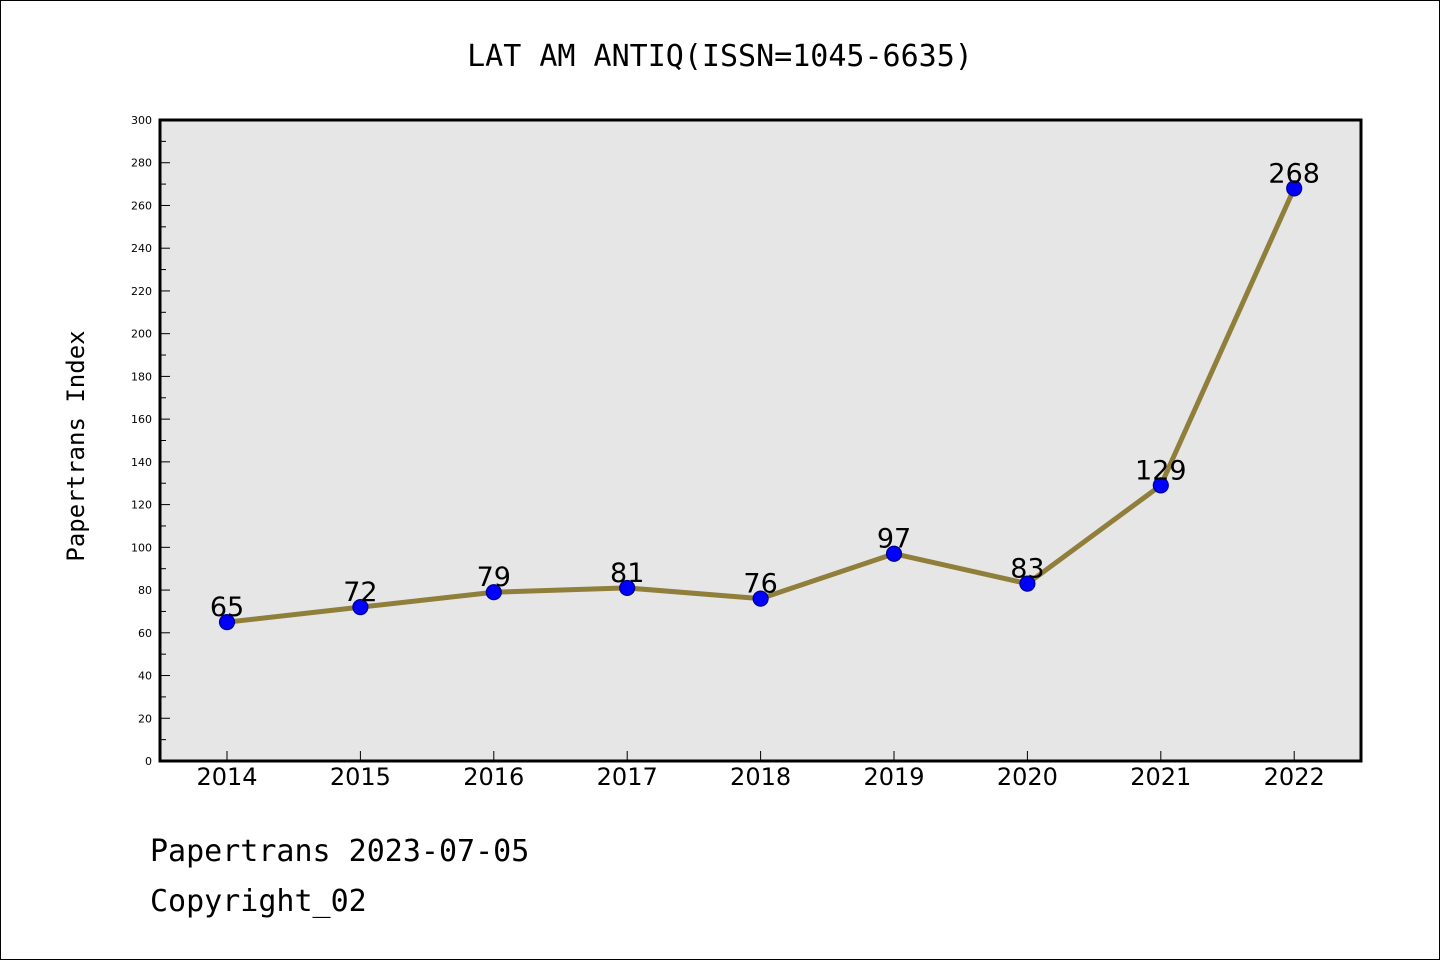  What do you see at coordinates (627, 777) in the screenshot?
I see `x-tick-label: 2017` at bounding box center [627, 777].